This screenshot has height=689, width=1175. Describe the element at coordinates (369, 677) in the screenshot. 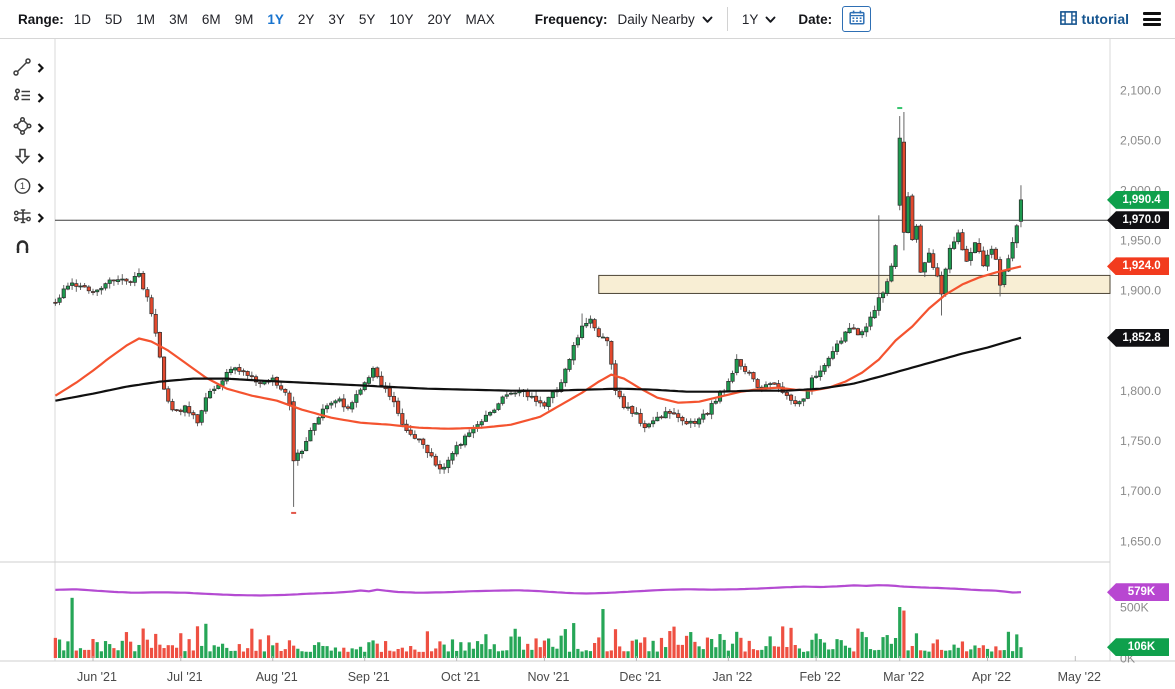

I see `svg-text: Sep '21` at that location.